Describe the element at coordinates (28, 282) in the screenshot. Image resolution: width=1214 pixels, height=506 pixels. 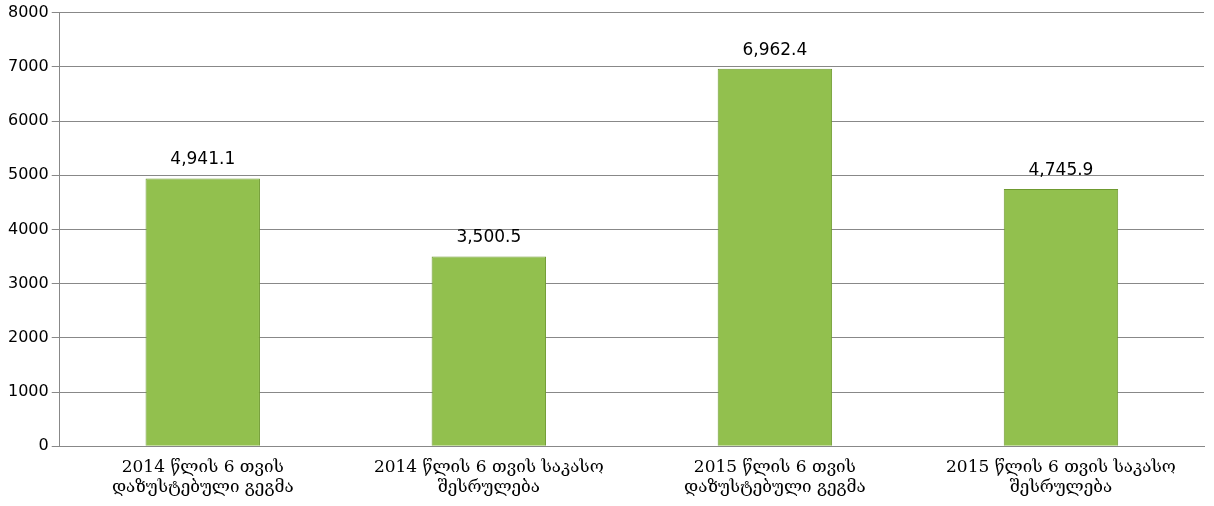
I see `y-tick-label: 3000` at that location.